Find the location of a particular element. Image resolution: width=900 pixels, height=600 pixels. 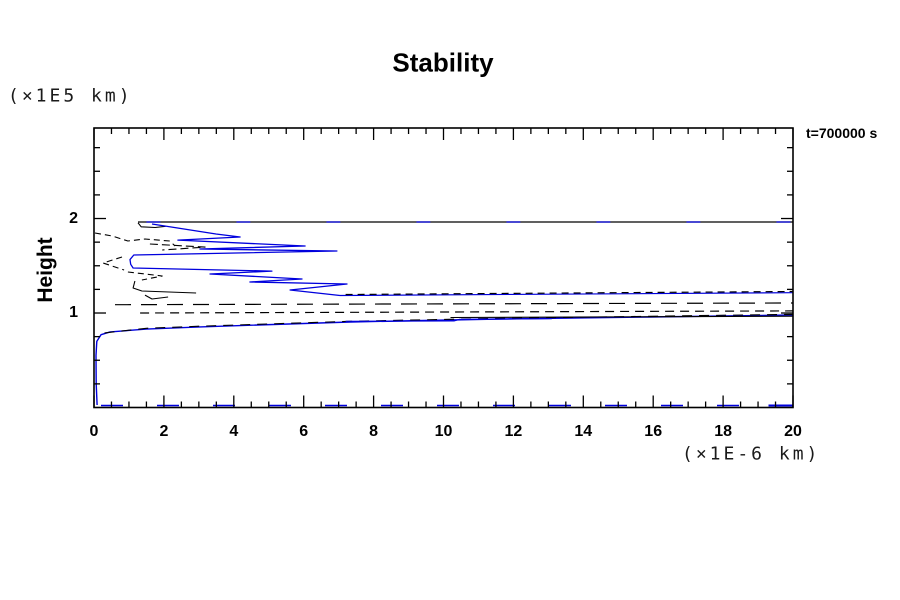

series-bundle-blue-upper is located at coordinates (566, 294).